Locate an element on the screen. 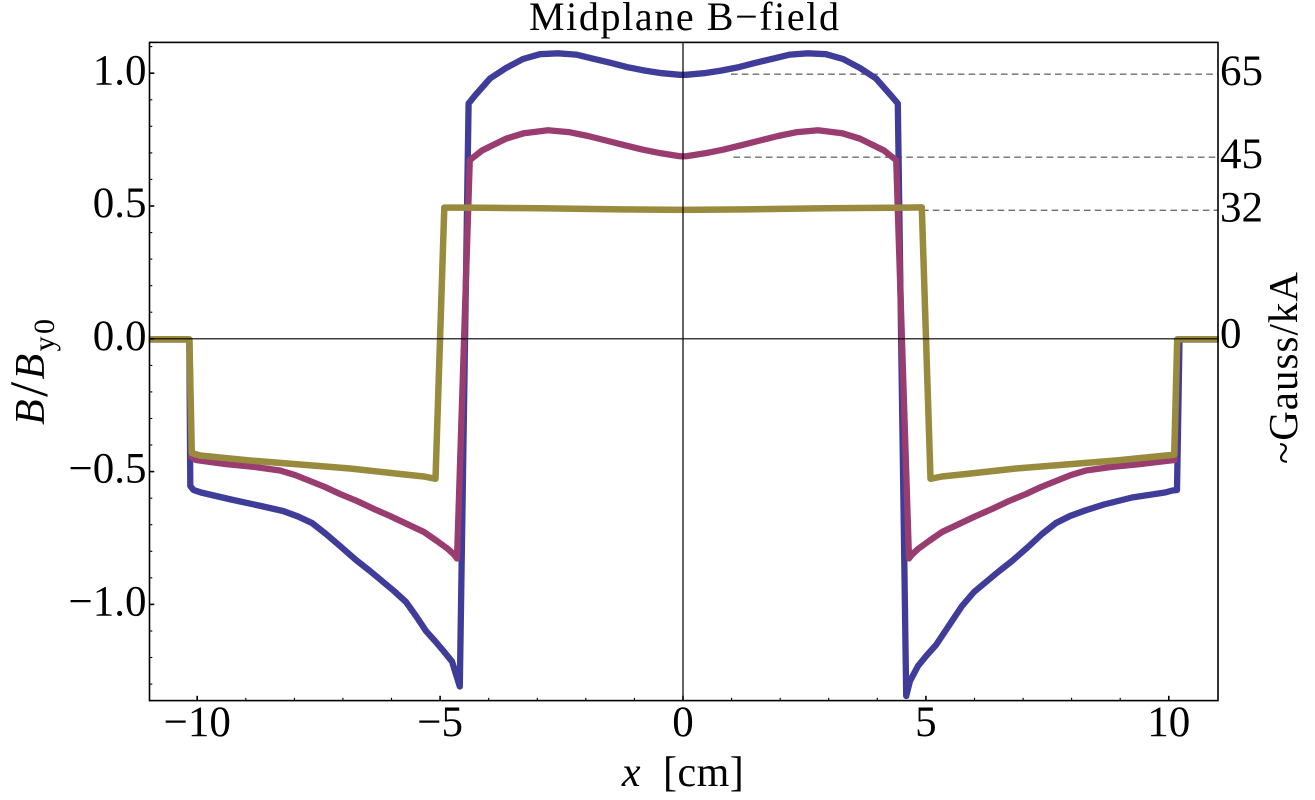  svg-text: [cm] is located at coordinates (703, 773).